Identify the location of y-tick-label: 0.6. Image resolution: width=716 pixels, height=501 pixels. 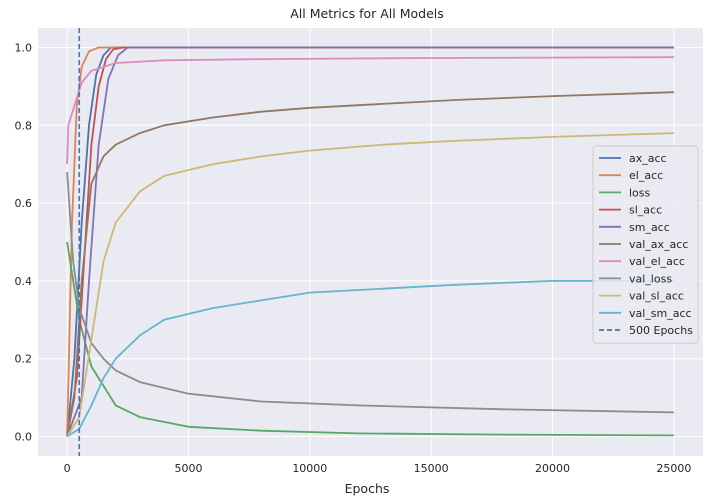
(24, 203).